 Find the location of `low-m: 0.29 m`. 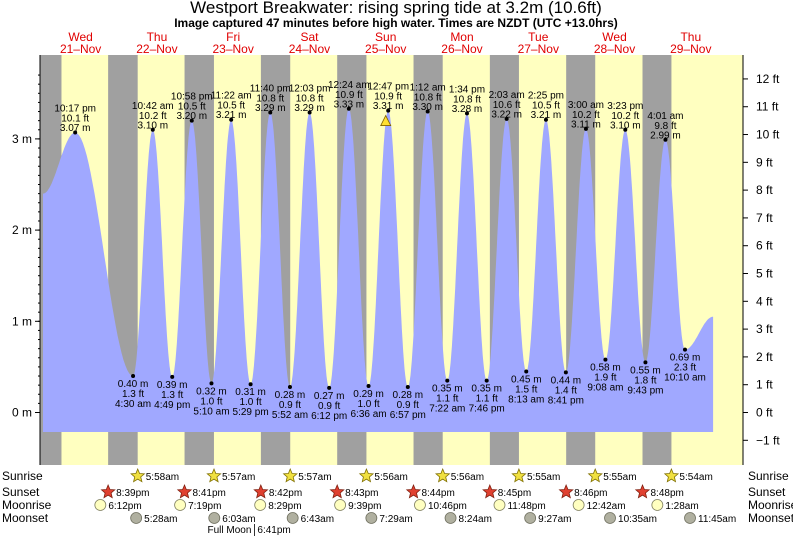

low-m: 0.29 m is located at coordinates (368, 394).